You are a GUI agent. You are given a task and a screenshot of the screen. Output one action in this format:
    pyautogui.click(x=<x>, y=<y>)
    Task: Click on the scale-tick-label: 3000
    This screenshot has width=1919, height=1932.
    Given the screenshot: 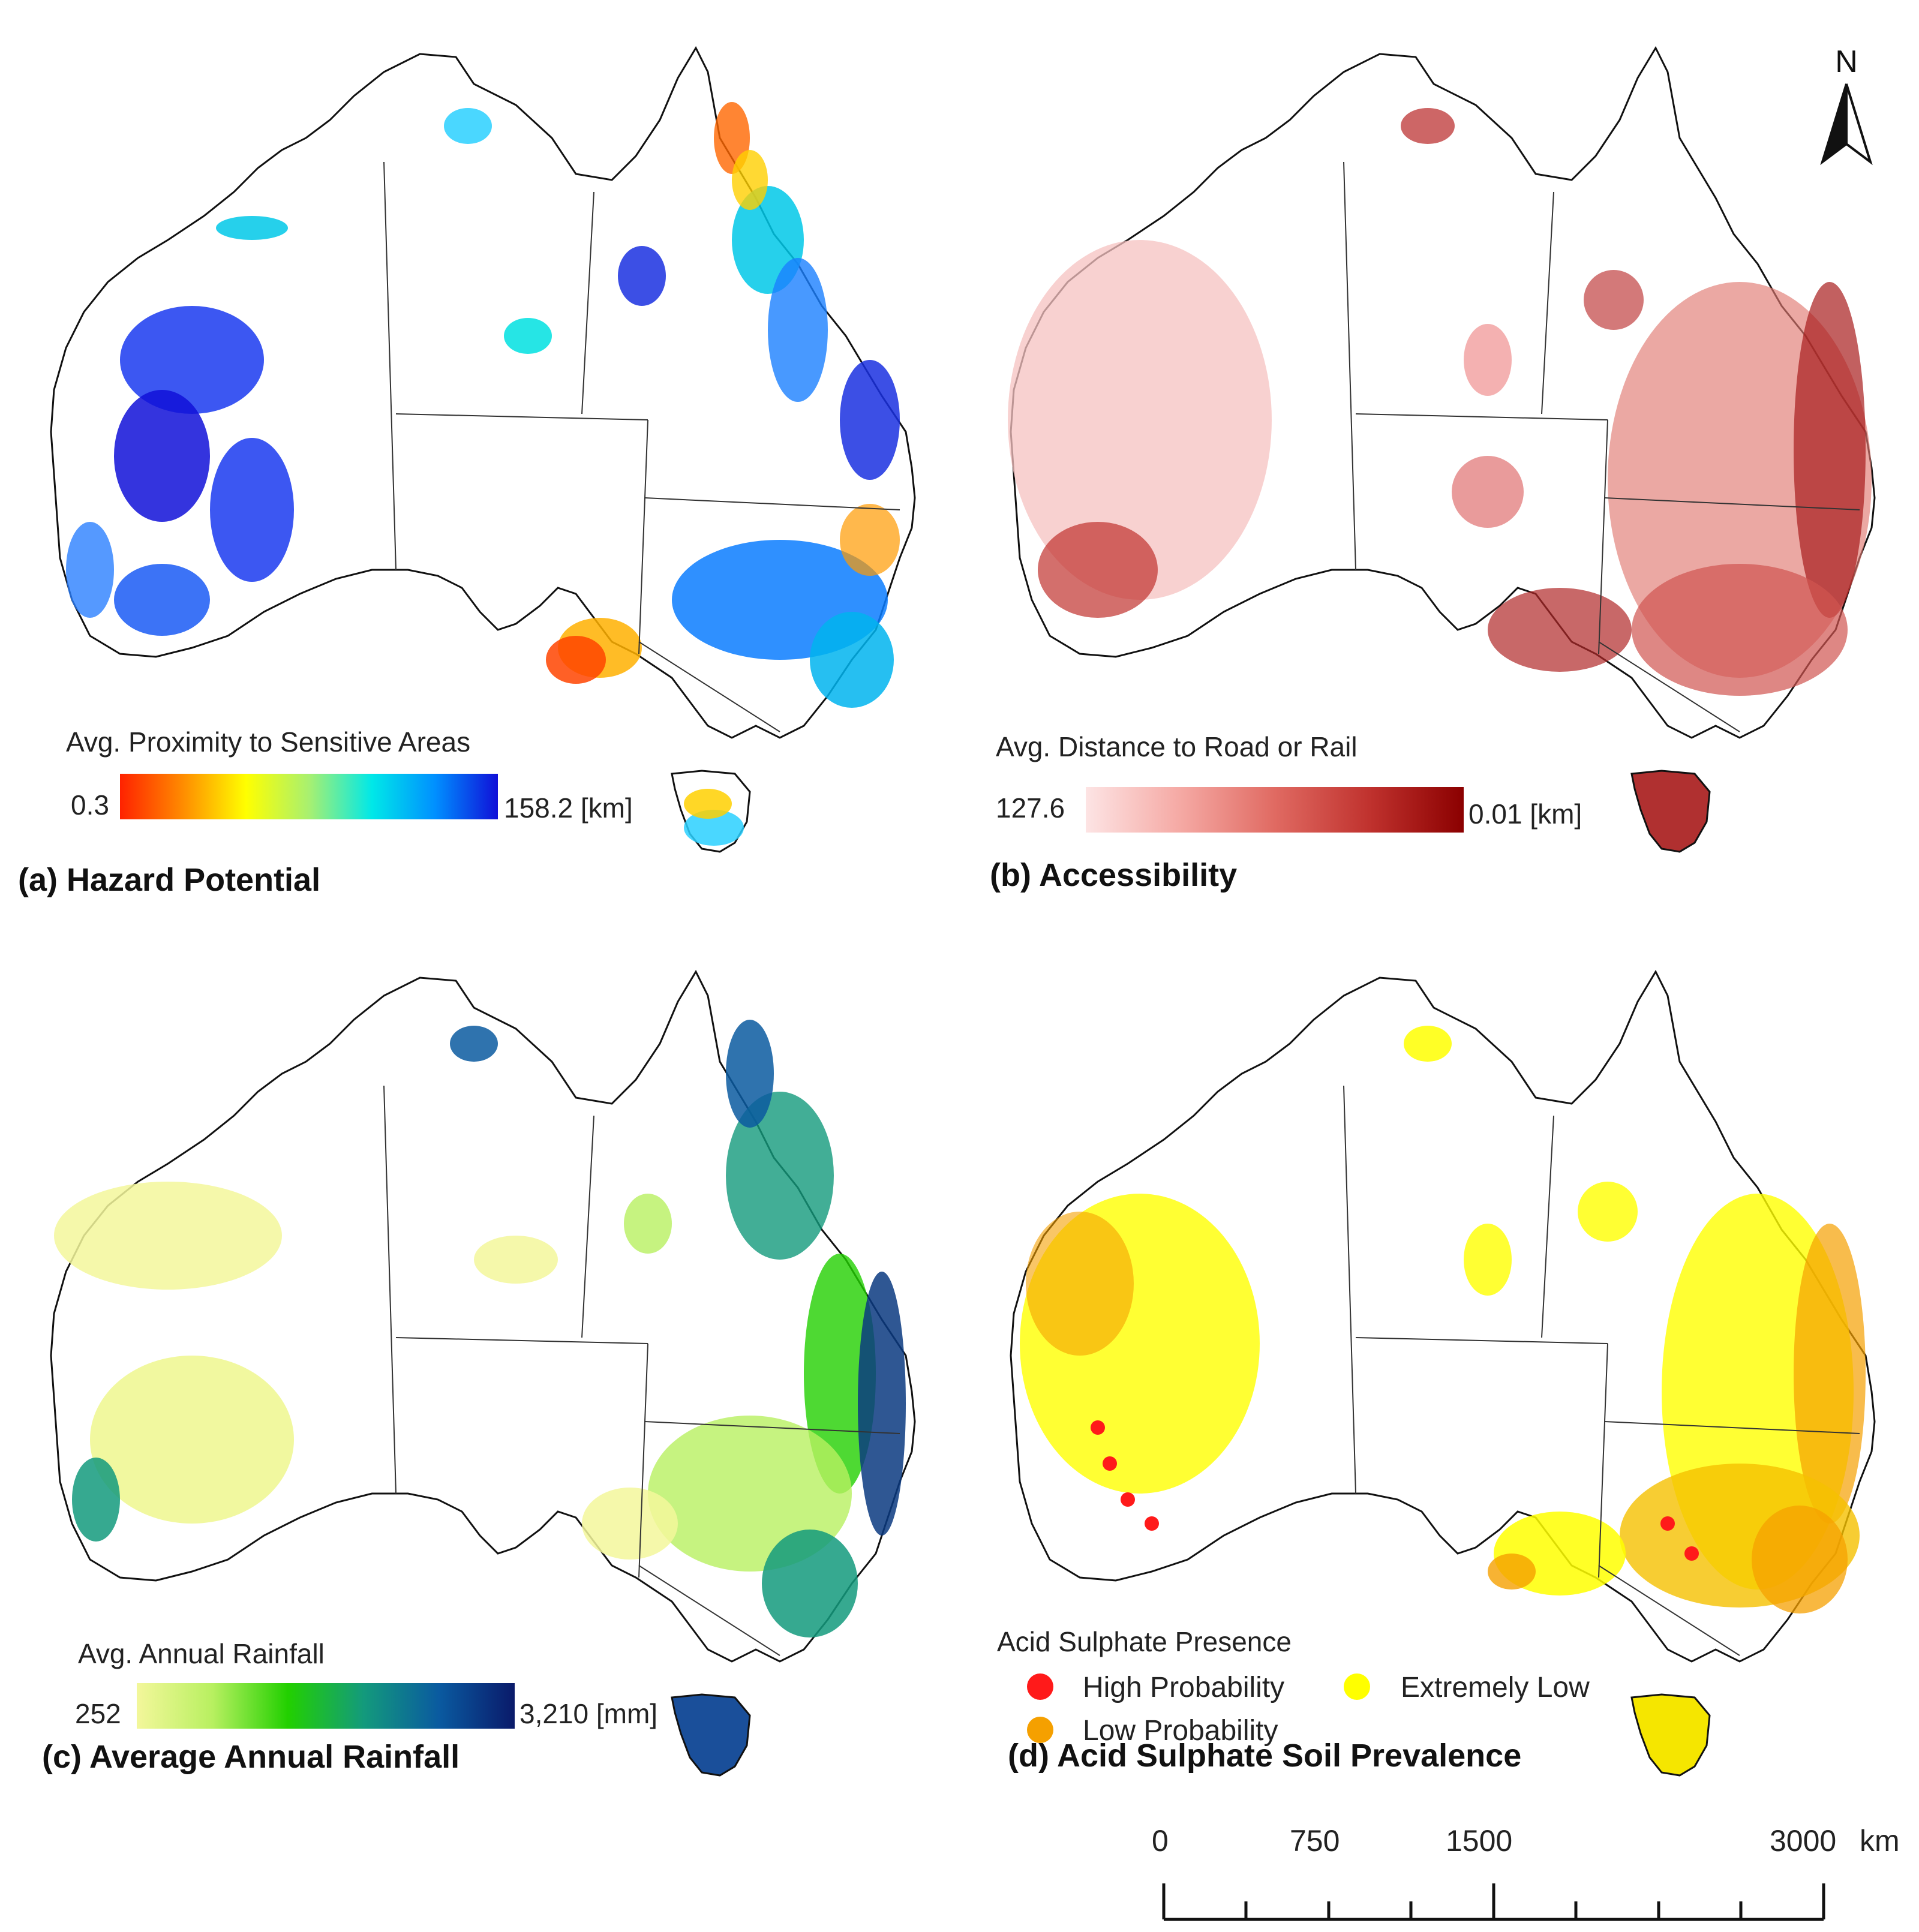 What is the action you would take?
    pyautogui.click(x=1803, y=1841)
    